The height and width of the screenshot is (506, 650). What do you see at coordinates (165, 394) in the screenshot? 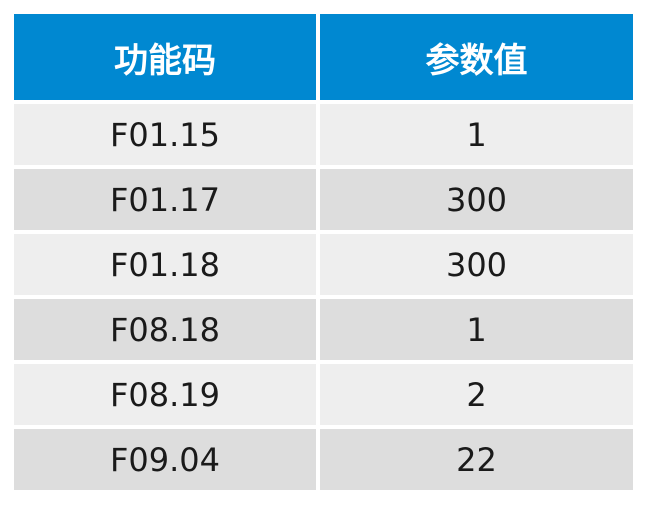
I see `cell-function-code: F08.19` at bounding box center [165, 394].